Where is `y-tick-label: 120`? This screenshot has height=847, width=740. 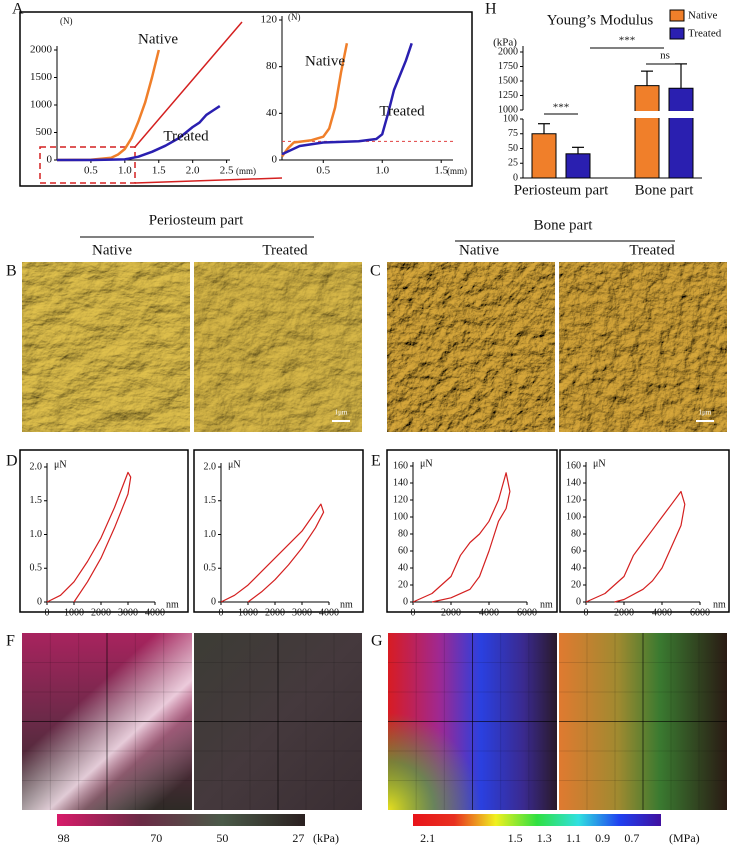 y-tick-label: 120 is located at coordinates (269, 20).